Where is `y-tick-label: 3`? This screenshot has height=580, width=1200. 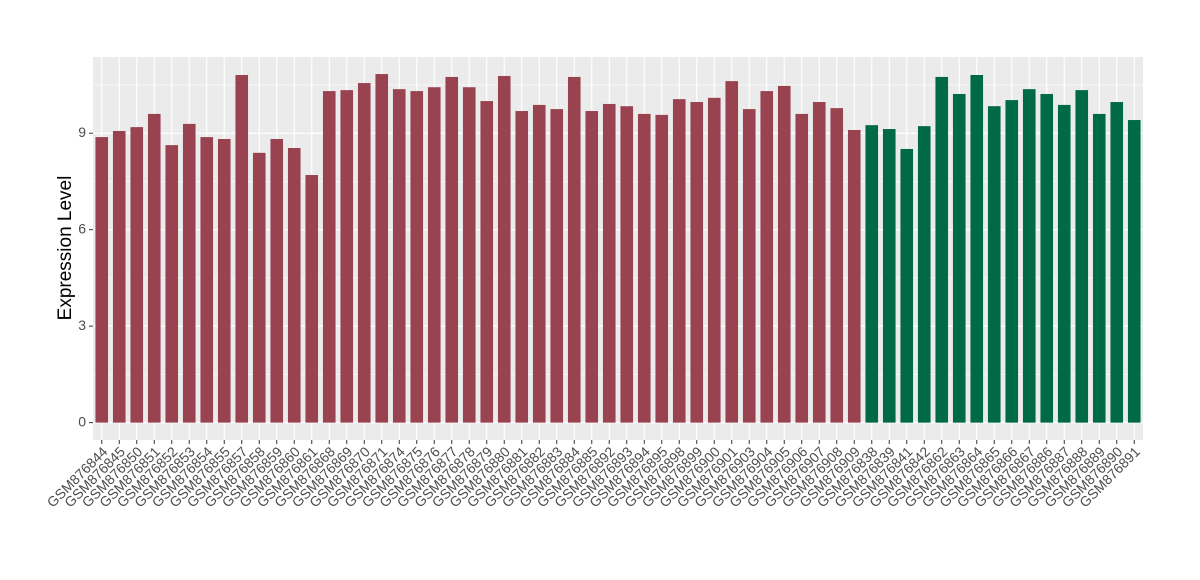 y-tick-label: 3 is located at coordinates (82, 325).